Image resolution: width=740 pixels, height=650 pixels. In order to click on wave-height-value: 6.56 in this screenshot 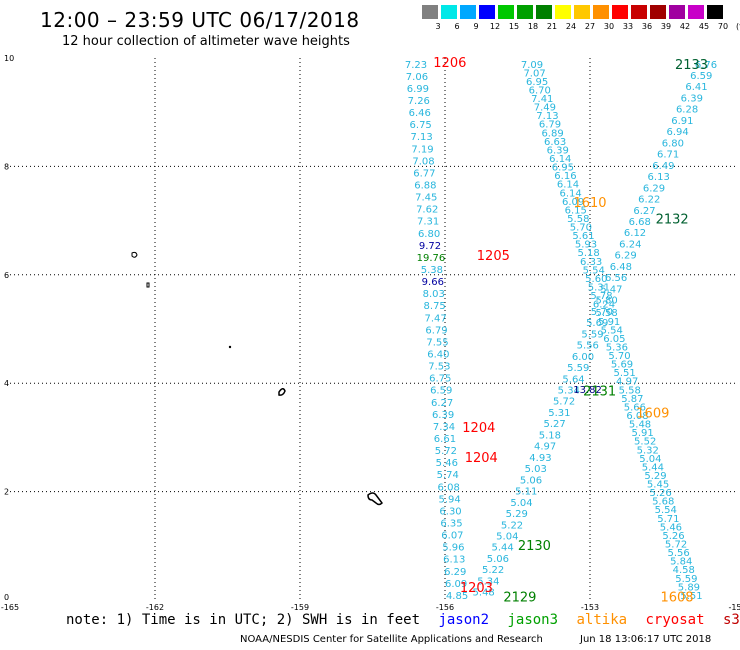, I will do `click(616, 278)`.